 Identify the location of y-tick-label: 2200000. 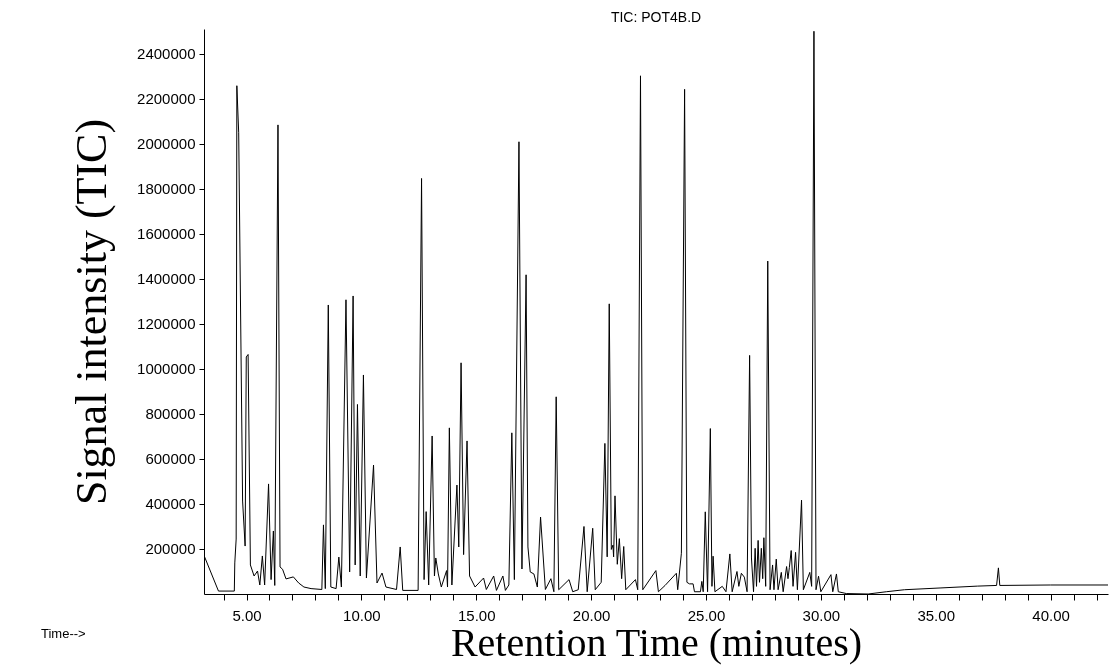
(166, 99).